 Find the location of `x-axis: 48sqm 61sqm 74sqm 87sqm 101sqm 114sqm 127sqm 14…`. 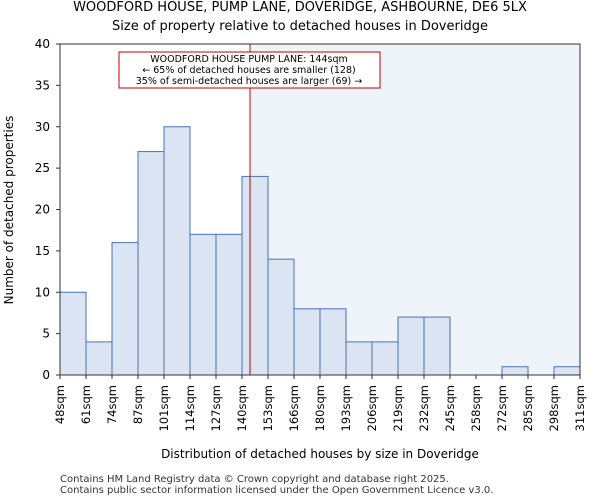

x-axis: 48sqm 61sqm 74sqm 87sqm 101sqm 114sqm 127sqm 14… is located at coordinates (320, 403).